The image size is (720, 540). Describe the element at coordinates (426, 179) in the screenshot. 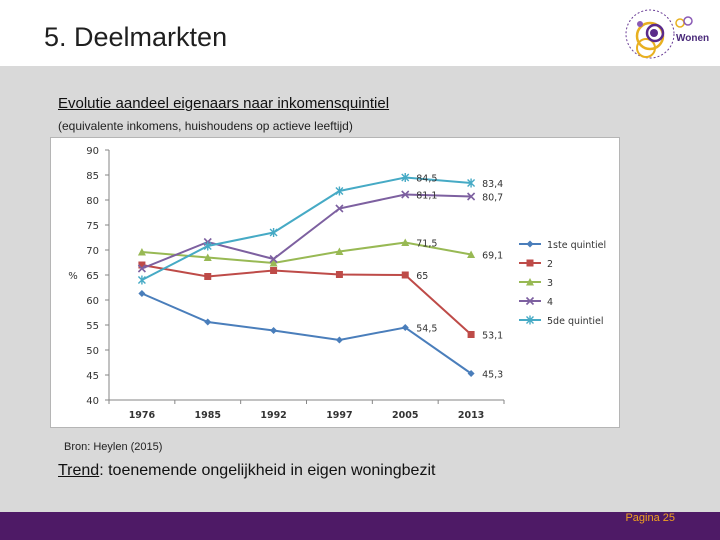

I see `data-label: 84,5` at that location.